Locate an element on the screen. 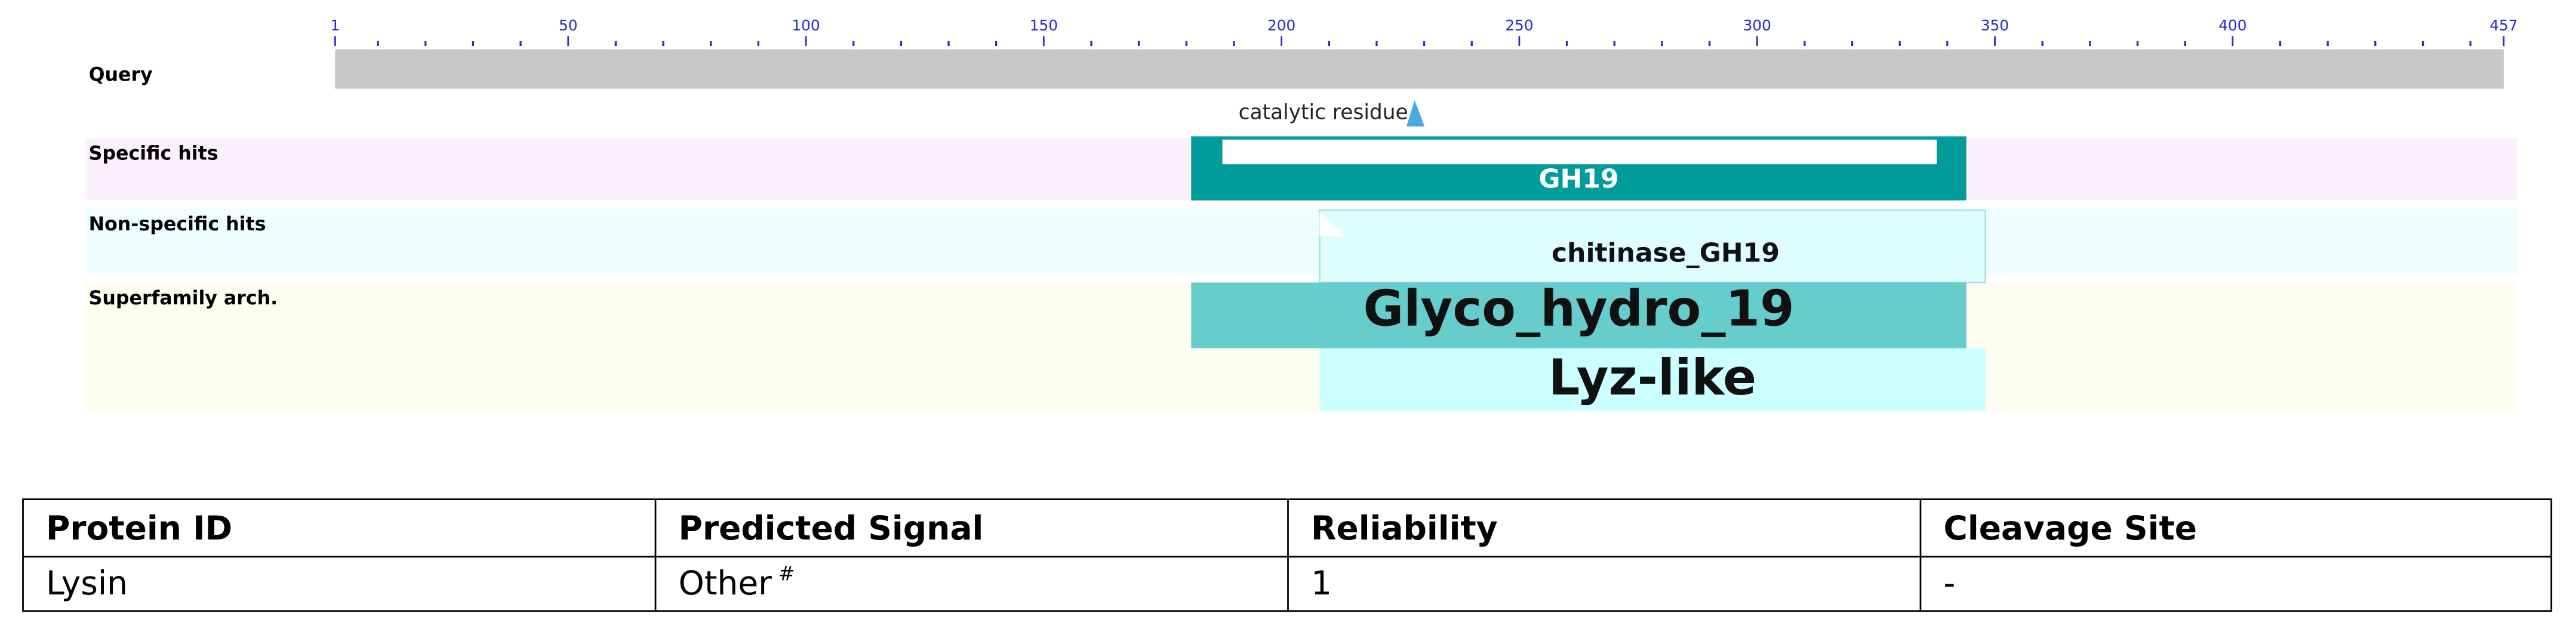 The image size is (2576, 632). catalytic-residue-marker is located at coordinates (1415, 114).